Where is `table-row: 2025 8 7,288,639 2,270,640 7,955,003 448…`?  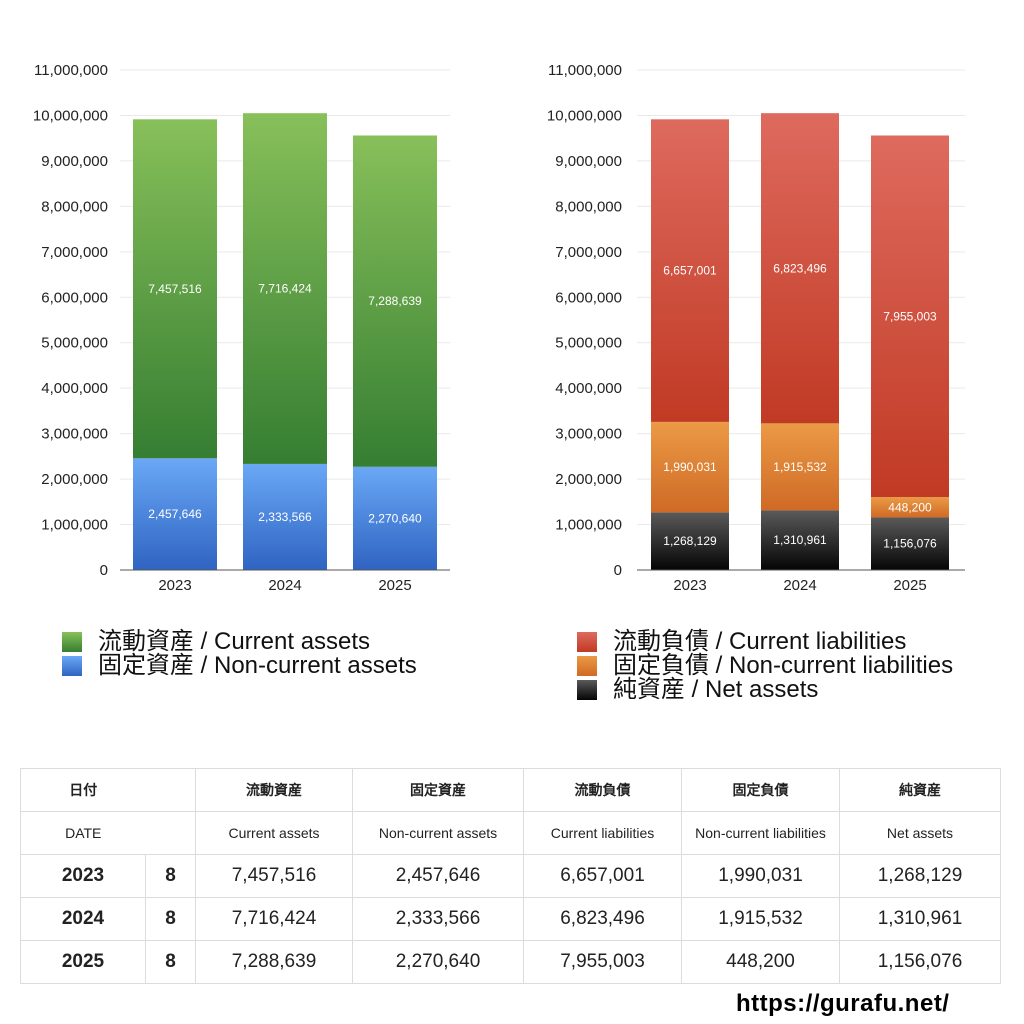 table-row: 2025 8 7,288,639 2,270,640 7,955,003 448… is located at coordinates (510, 962).